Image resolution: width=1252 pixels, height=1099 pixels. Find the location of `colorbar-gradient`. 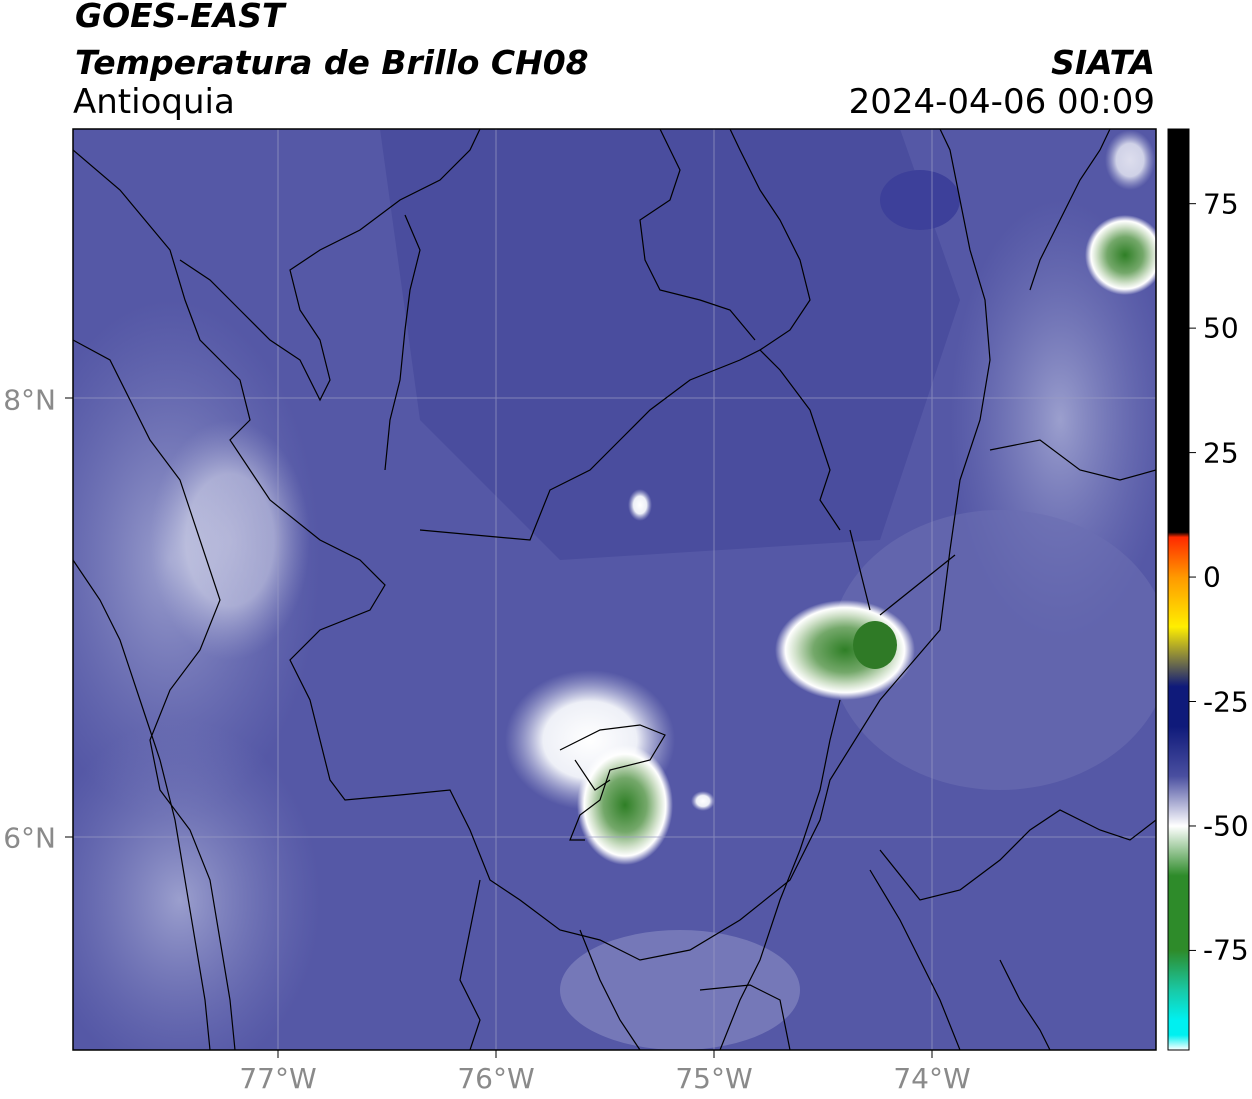

colorbar-gradient is located at coordinates (1178, 589).